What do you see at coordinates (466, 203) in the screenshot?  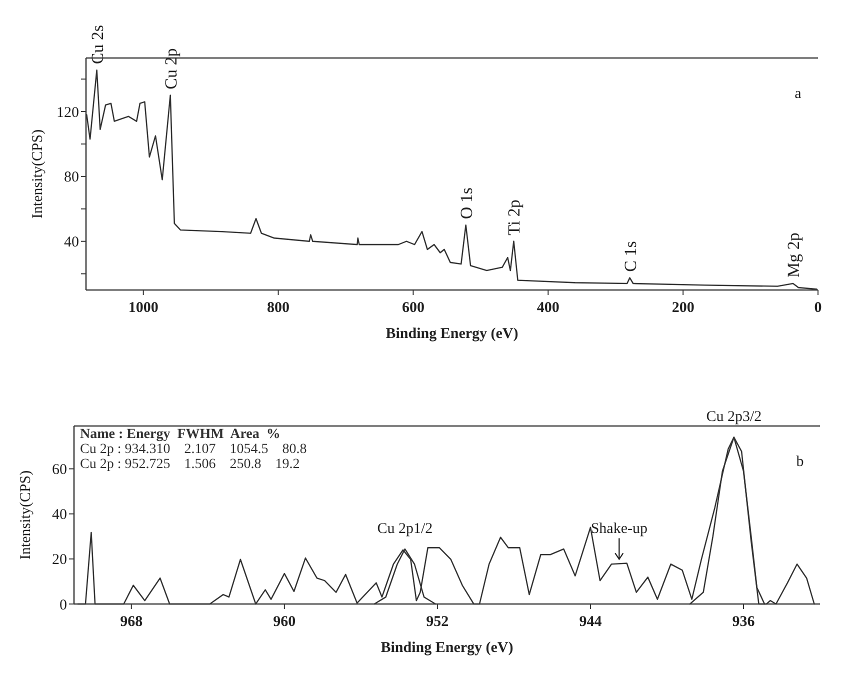 I see `annotation: O 1s` at bounding box center [466, 203].